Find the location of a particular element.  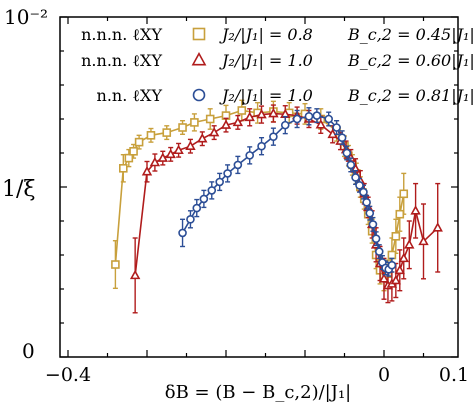

x-axis-label: δB = (B − B_c,2)/|J₁| is located at coordinates (258, 392).